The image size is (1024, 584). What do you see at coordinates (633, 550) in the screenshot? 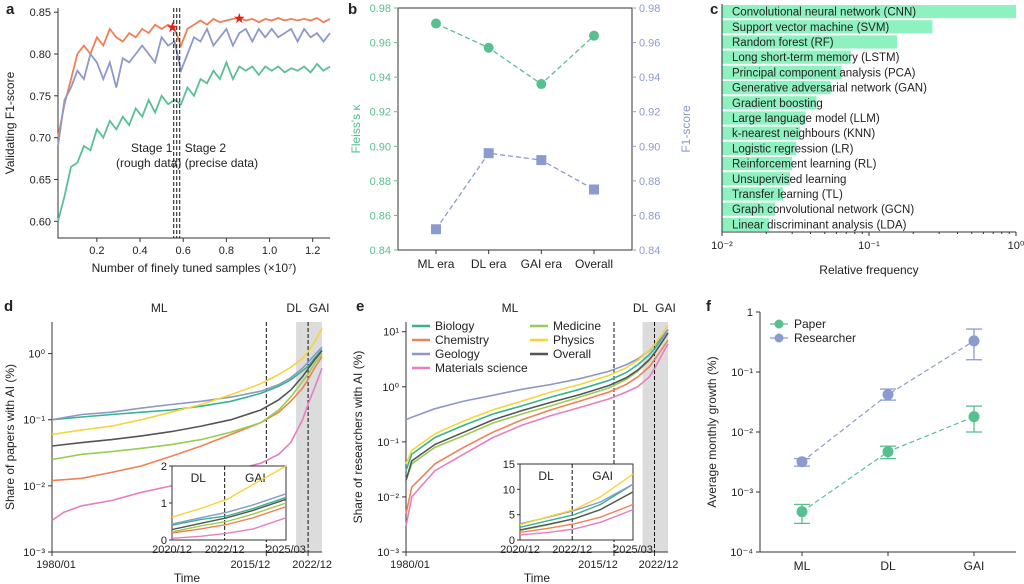
I see `inset-x-tick-label: 2025/03` at bounding box center [633, 550].